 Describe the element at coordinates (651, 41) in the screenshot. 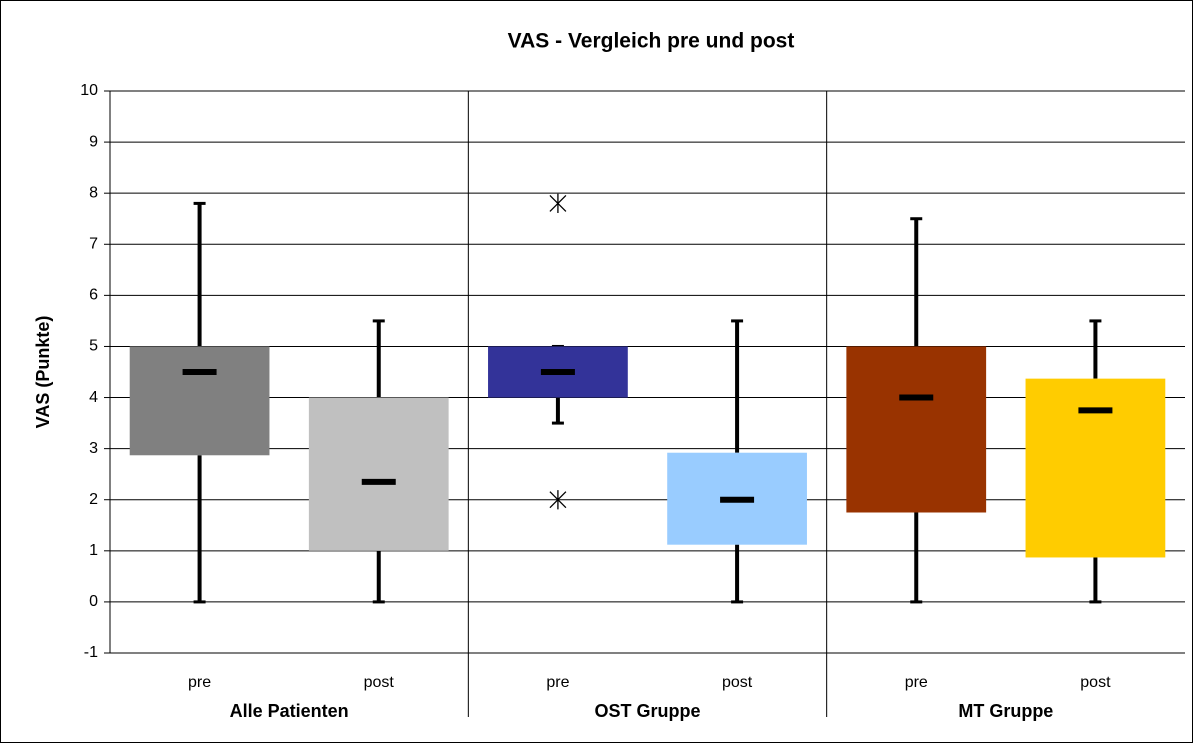

I see `chart-title: VAS - Vergleich pre und post` at that location.